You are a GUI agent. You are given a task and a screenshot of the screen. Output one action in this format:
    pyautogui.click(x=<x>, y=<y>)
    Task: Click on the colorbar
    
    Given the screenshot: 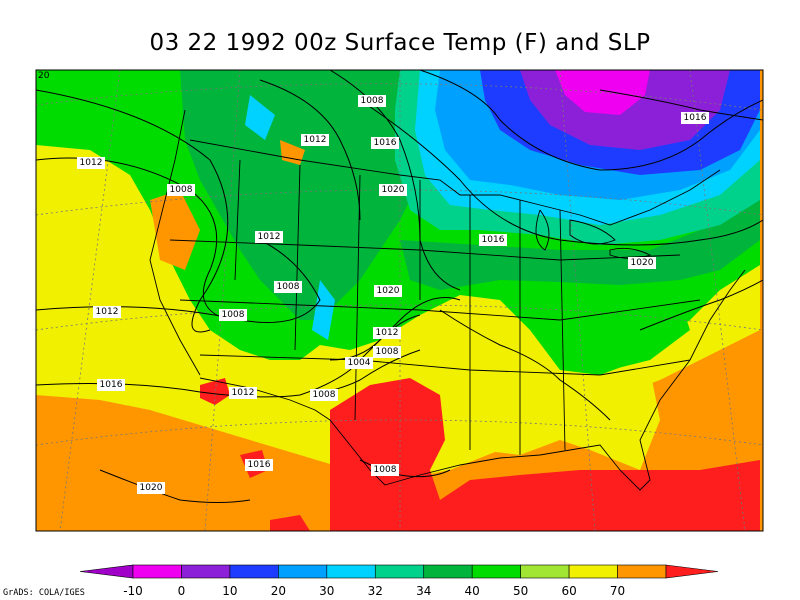 What is the action you would take?
    pyautogui.click(x=399, y=571)
    